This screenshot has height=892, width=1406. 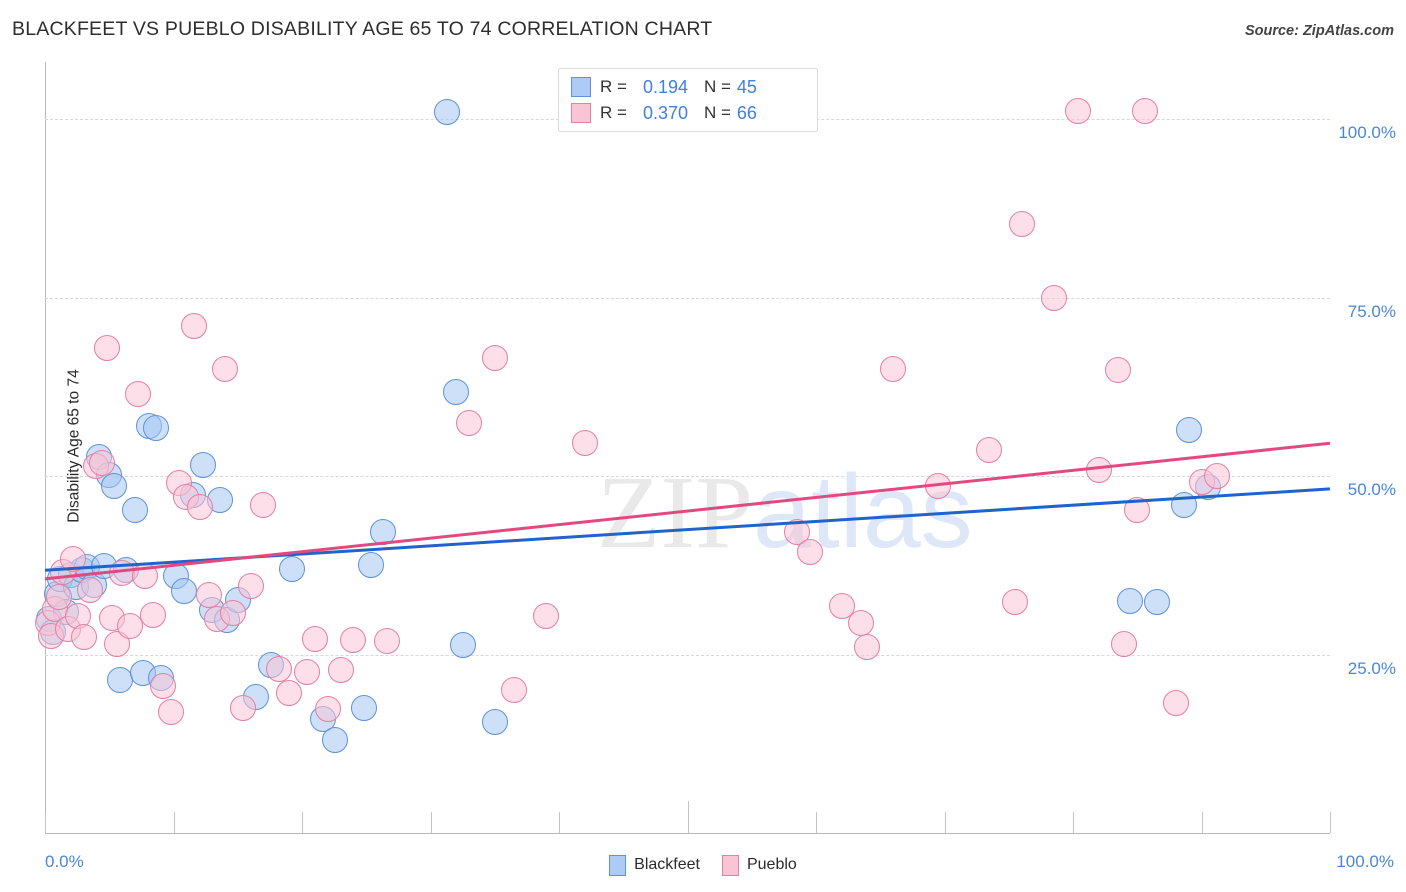 I want to click on x-axis-max-label: 100.0%, so click(x=1365, y=861).